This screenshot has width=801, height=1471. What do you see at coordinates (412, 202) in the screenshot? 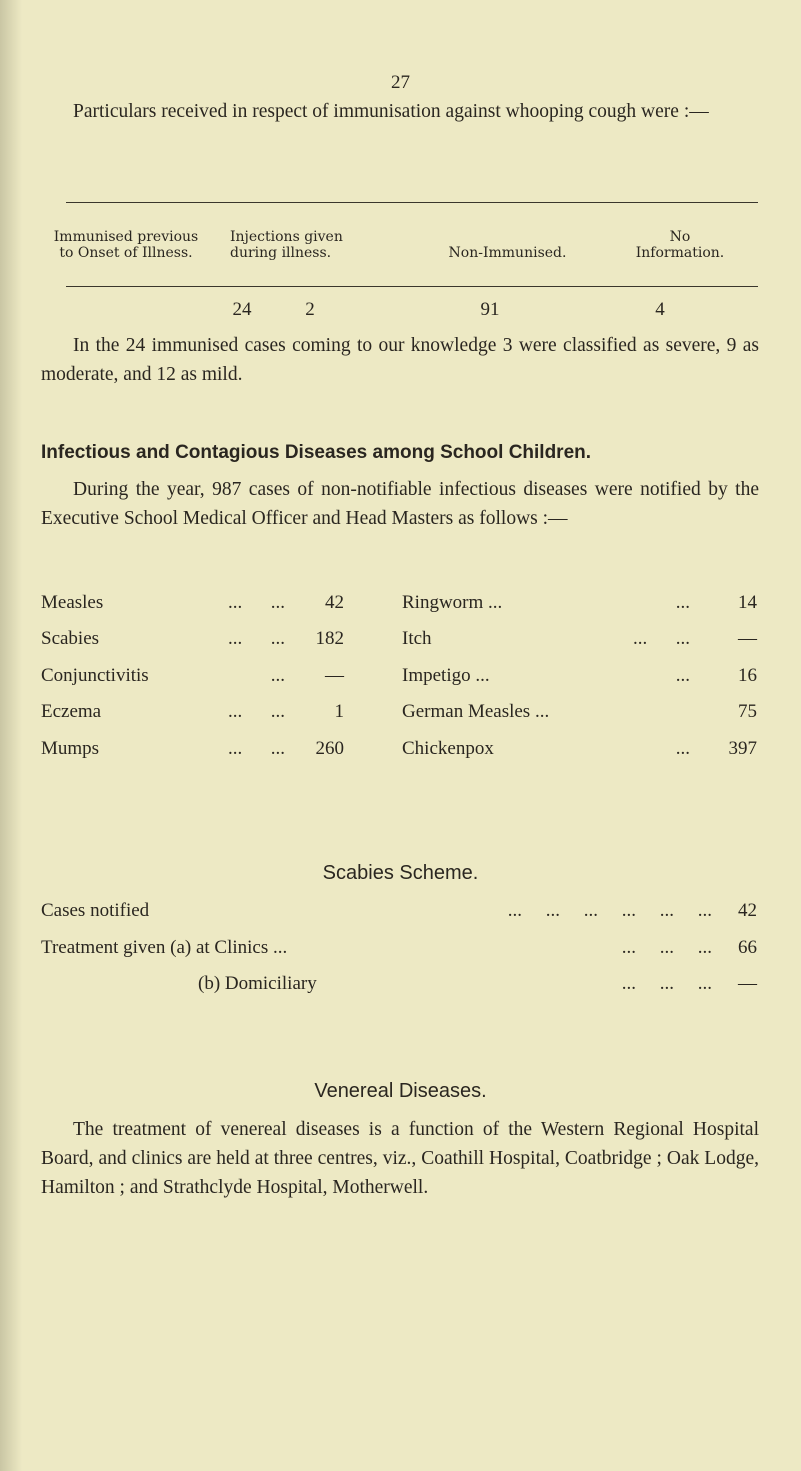
I see `table-top-rule` at bounding box center [412, 202].